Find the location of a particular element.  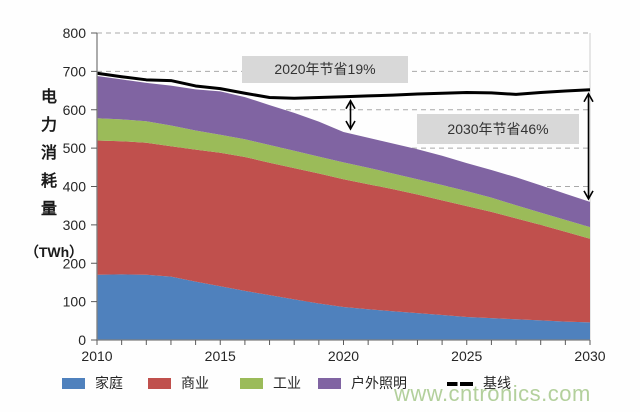

legend-label: 户外照明 is located at coordinates (379, 383).